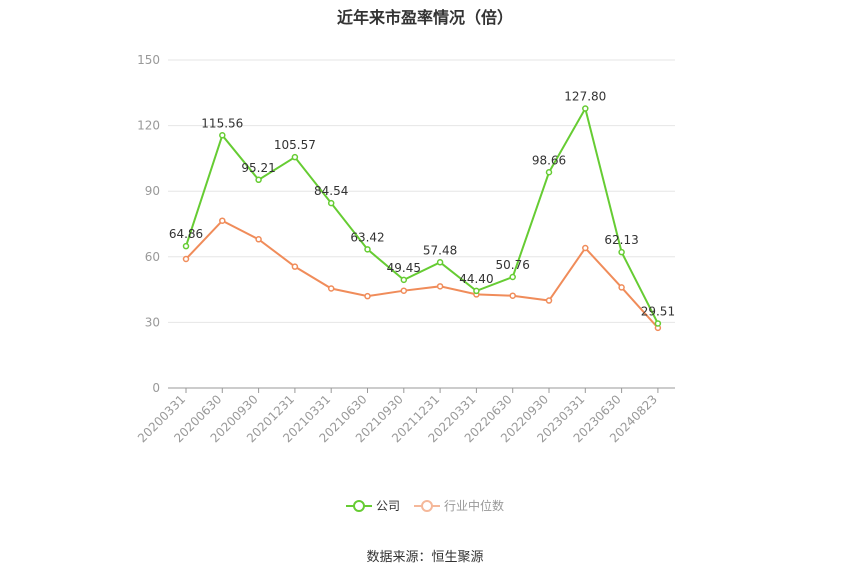 Image resolution: width=850 pixels, height=575 pixels. I want to click on legend-label-company: 公司, so click(387, 506).